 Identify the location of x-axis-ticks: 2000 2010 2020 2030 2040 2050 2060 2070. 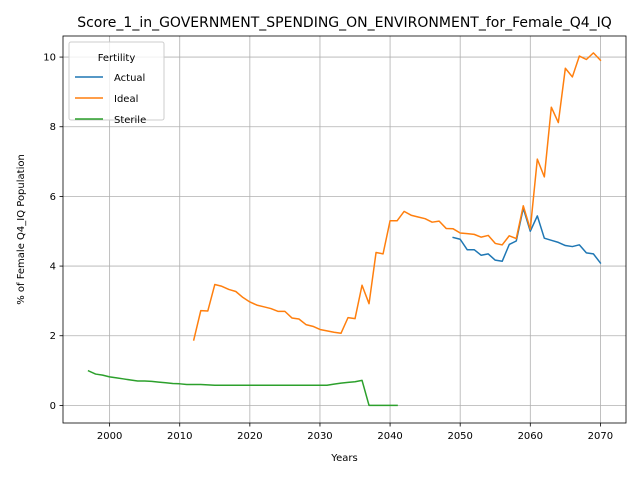
(355, 432).